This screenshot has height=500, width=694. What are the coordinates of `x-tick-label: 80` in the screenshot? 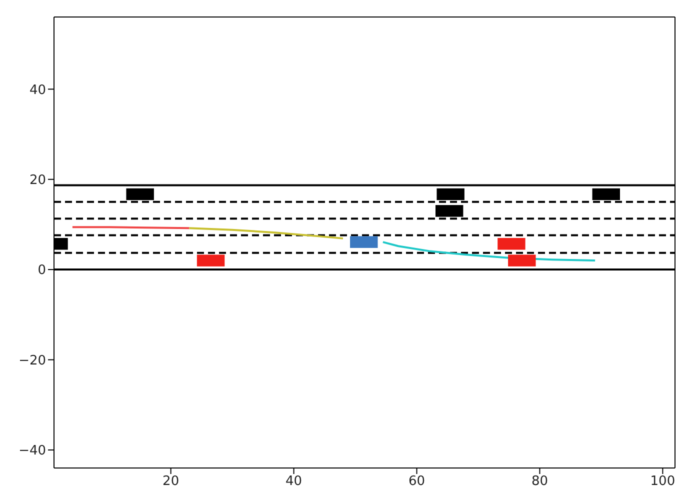 It's located at (539, 482).